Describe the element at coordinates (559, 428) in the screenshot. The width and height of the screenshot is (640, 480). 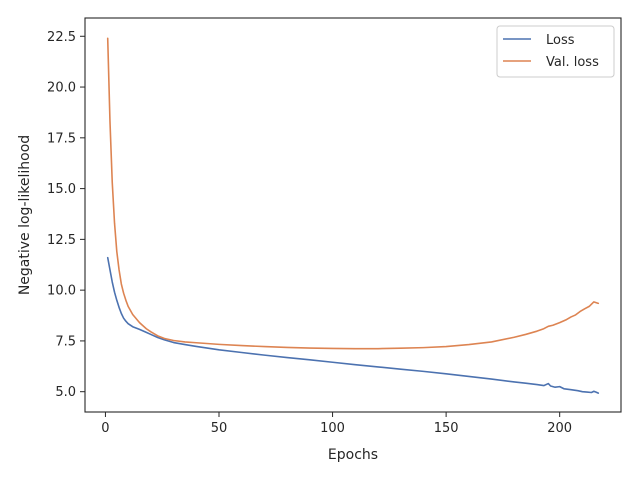
I see `x-tick-label: 200` at that location.